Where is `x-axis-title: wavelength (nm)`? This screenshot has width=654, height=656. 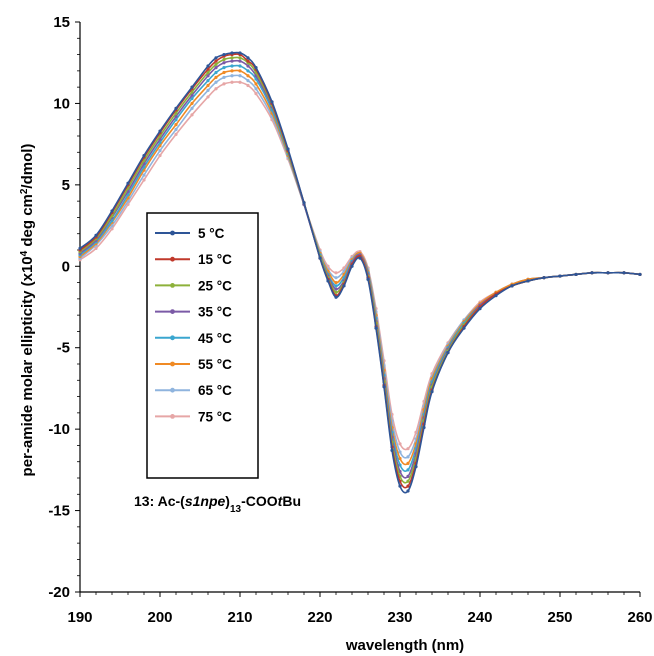
x-axis-title: wavelength (nm) is located at coordinates (404, 645).